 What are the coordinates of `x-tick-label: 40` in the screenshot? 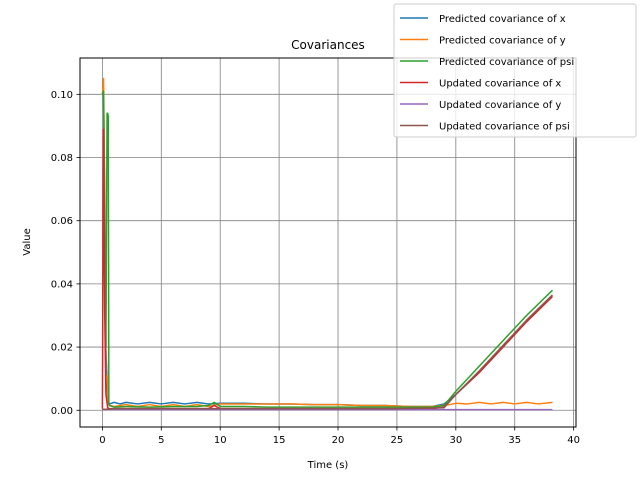 It's located at (573, 440).